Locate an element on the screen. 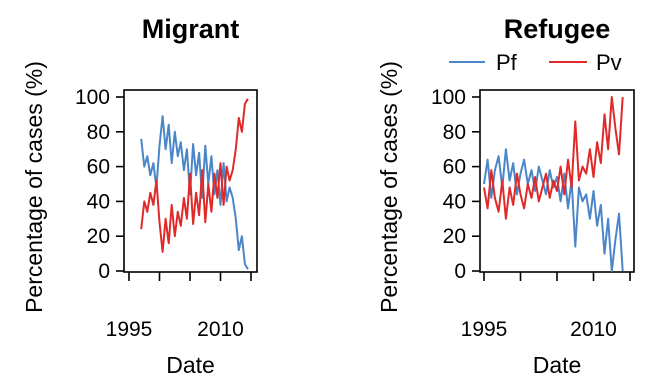 The width and height of the screenshot is (645, 376). legend-label-pf: Pf is located at coordinates (507, 62).